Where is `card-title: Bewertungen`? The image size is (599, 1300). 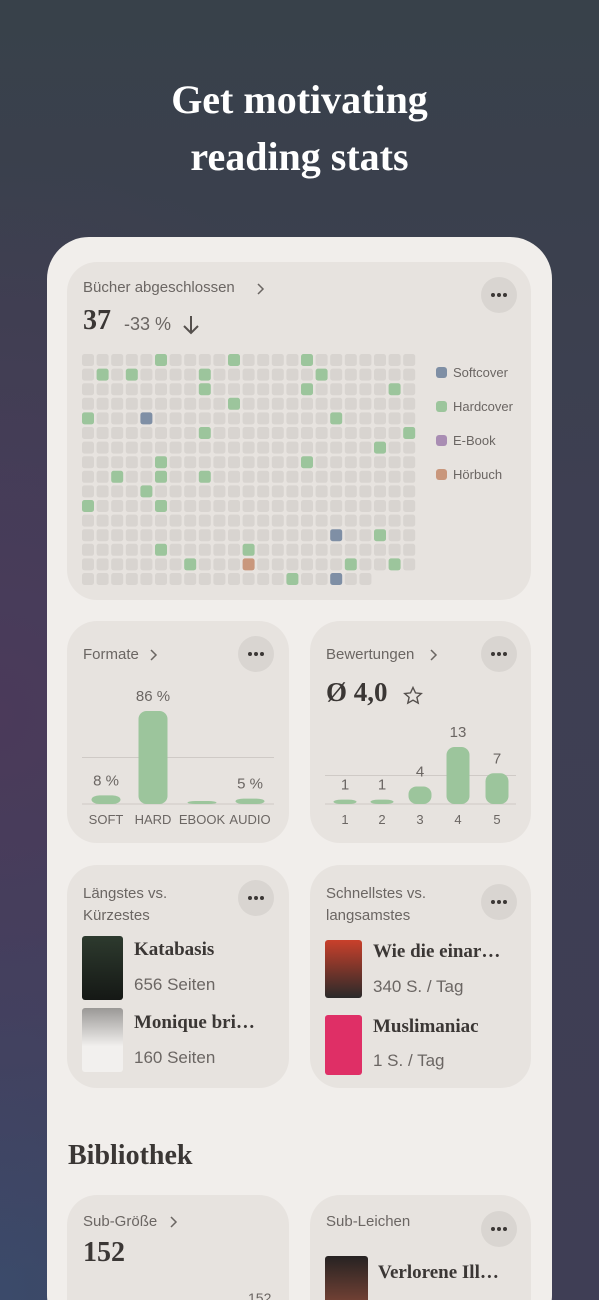 card-title: Bewertungen is located at coordinates (370, 654).